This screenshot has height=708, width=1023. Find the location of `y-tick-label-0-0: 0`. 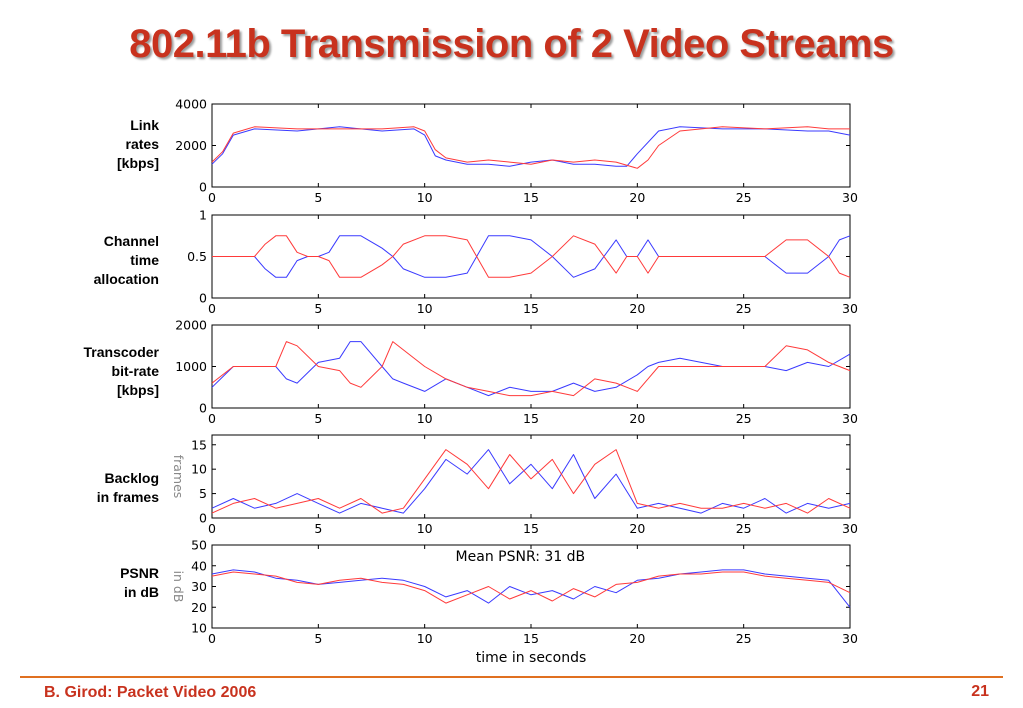

y-tick-label-0-0: 0 is located at coordinates (203, 187).